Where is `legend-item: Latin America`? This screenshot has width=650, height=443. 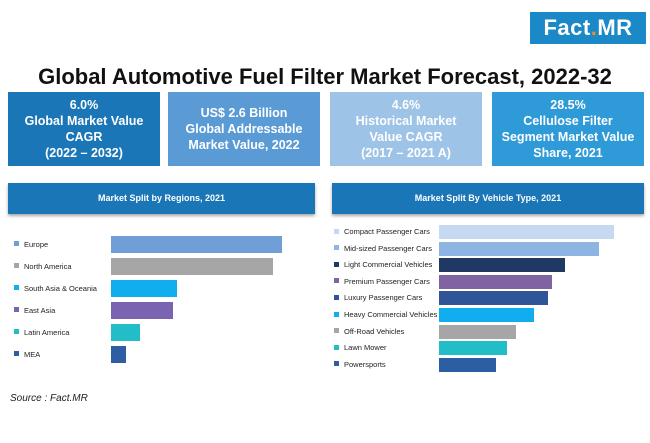 legend-item: Latin America is located at coordinates (61, 333).